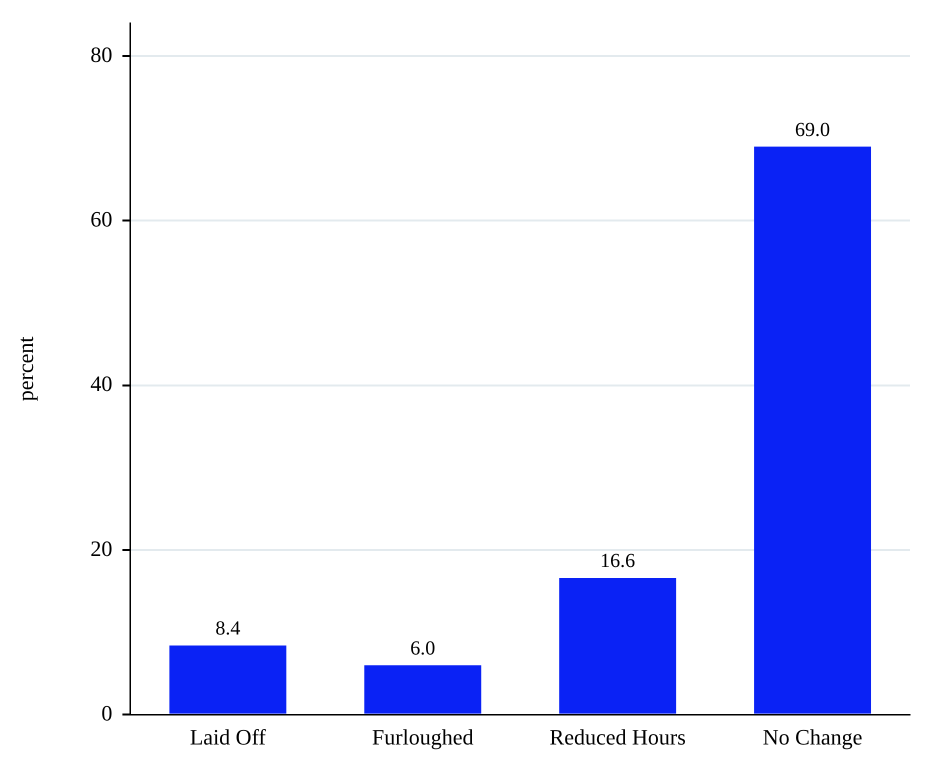  I want to click on data-label: 8.4, so click(227, 629).